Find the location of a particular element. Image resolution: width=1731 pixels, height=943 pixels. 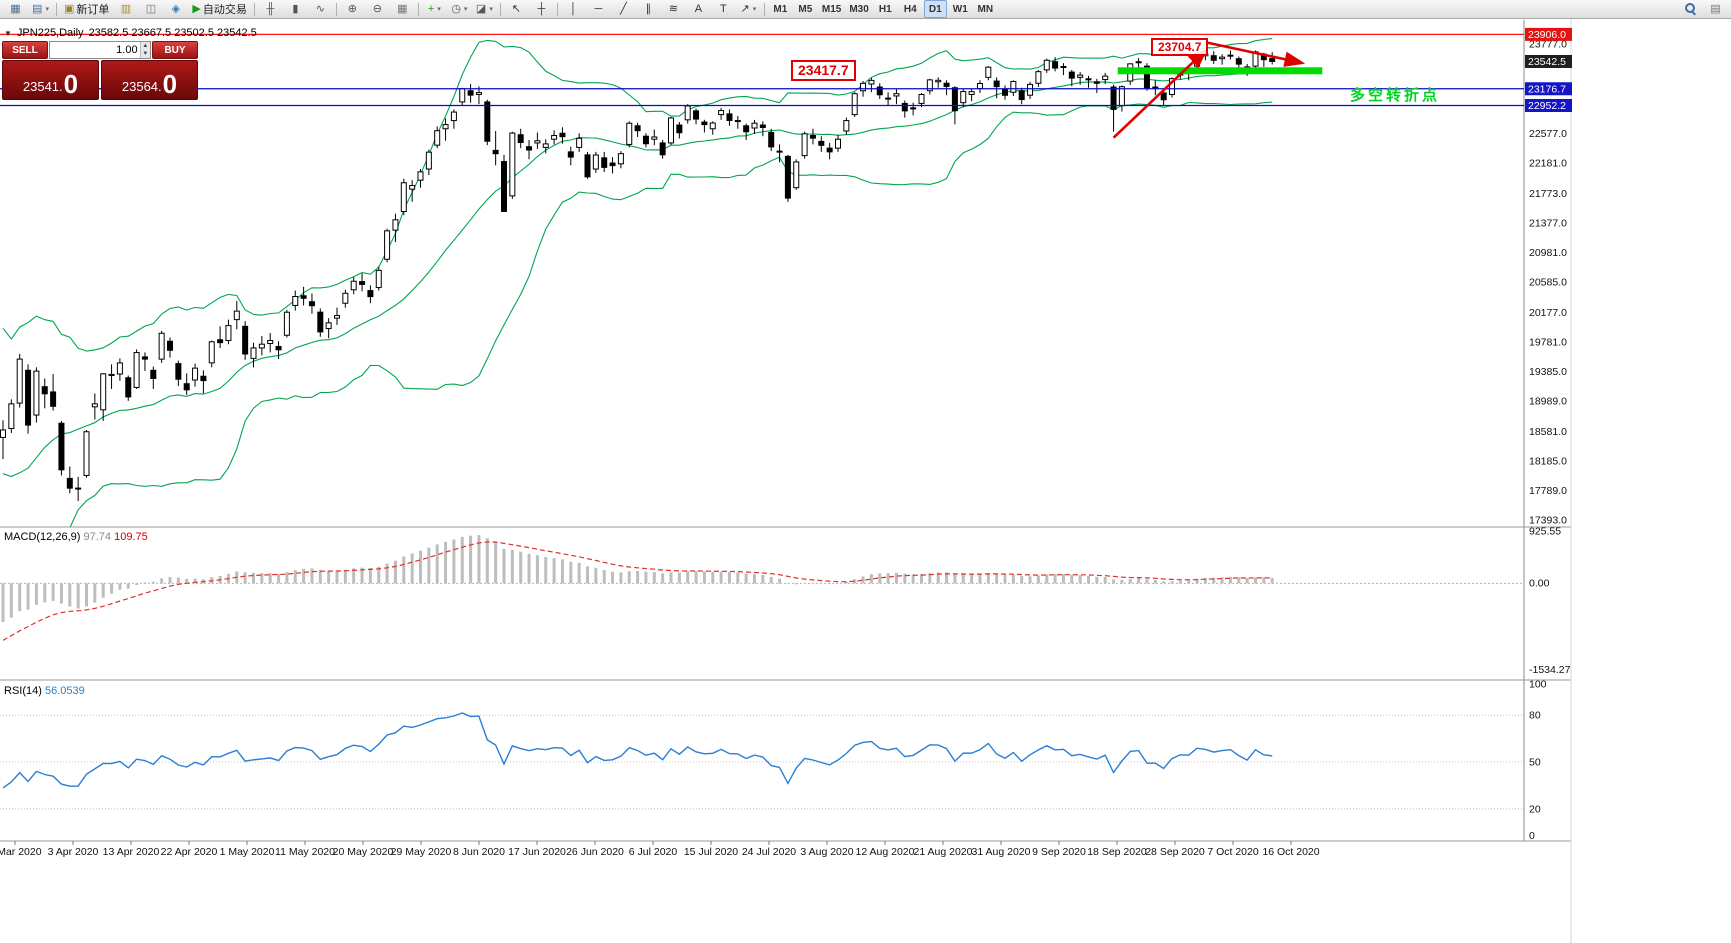

turning-point-note: 多空转折点 is located at coordinates (1395, 95).